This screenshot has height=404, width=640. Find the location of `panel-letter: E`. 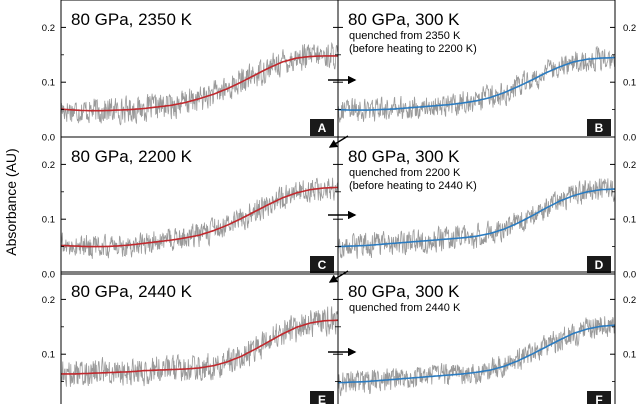

panel-letter: E is located at coordinates (322, 398).